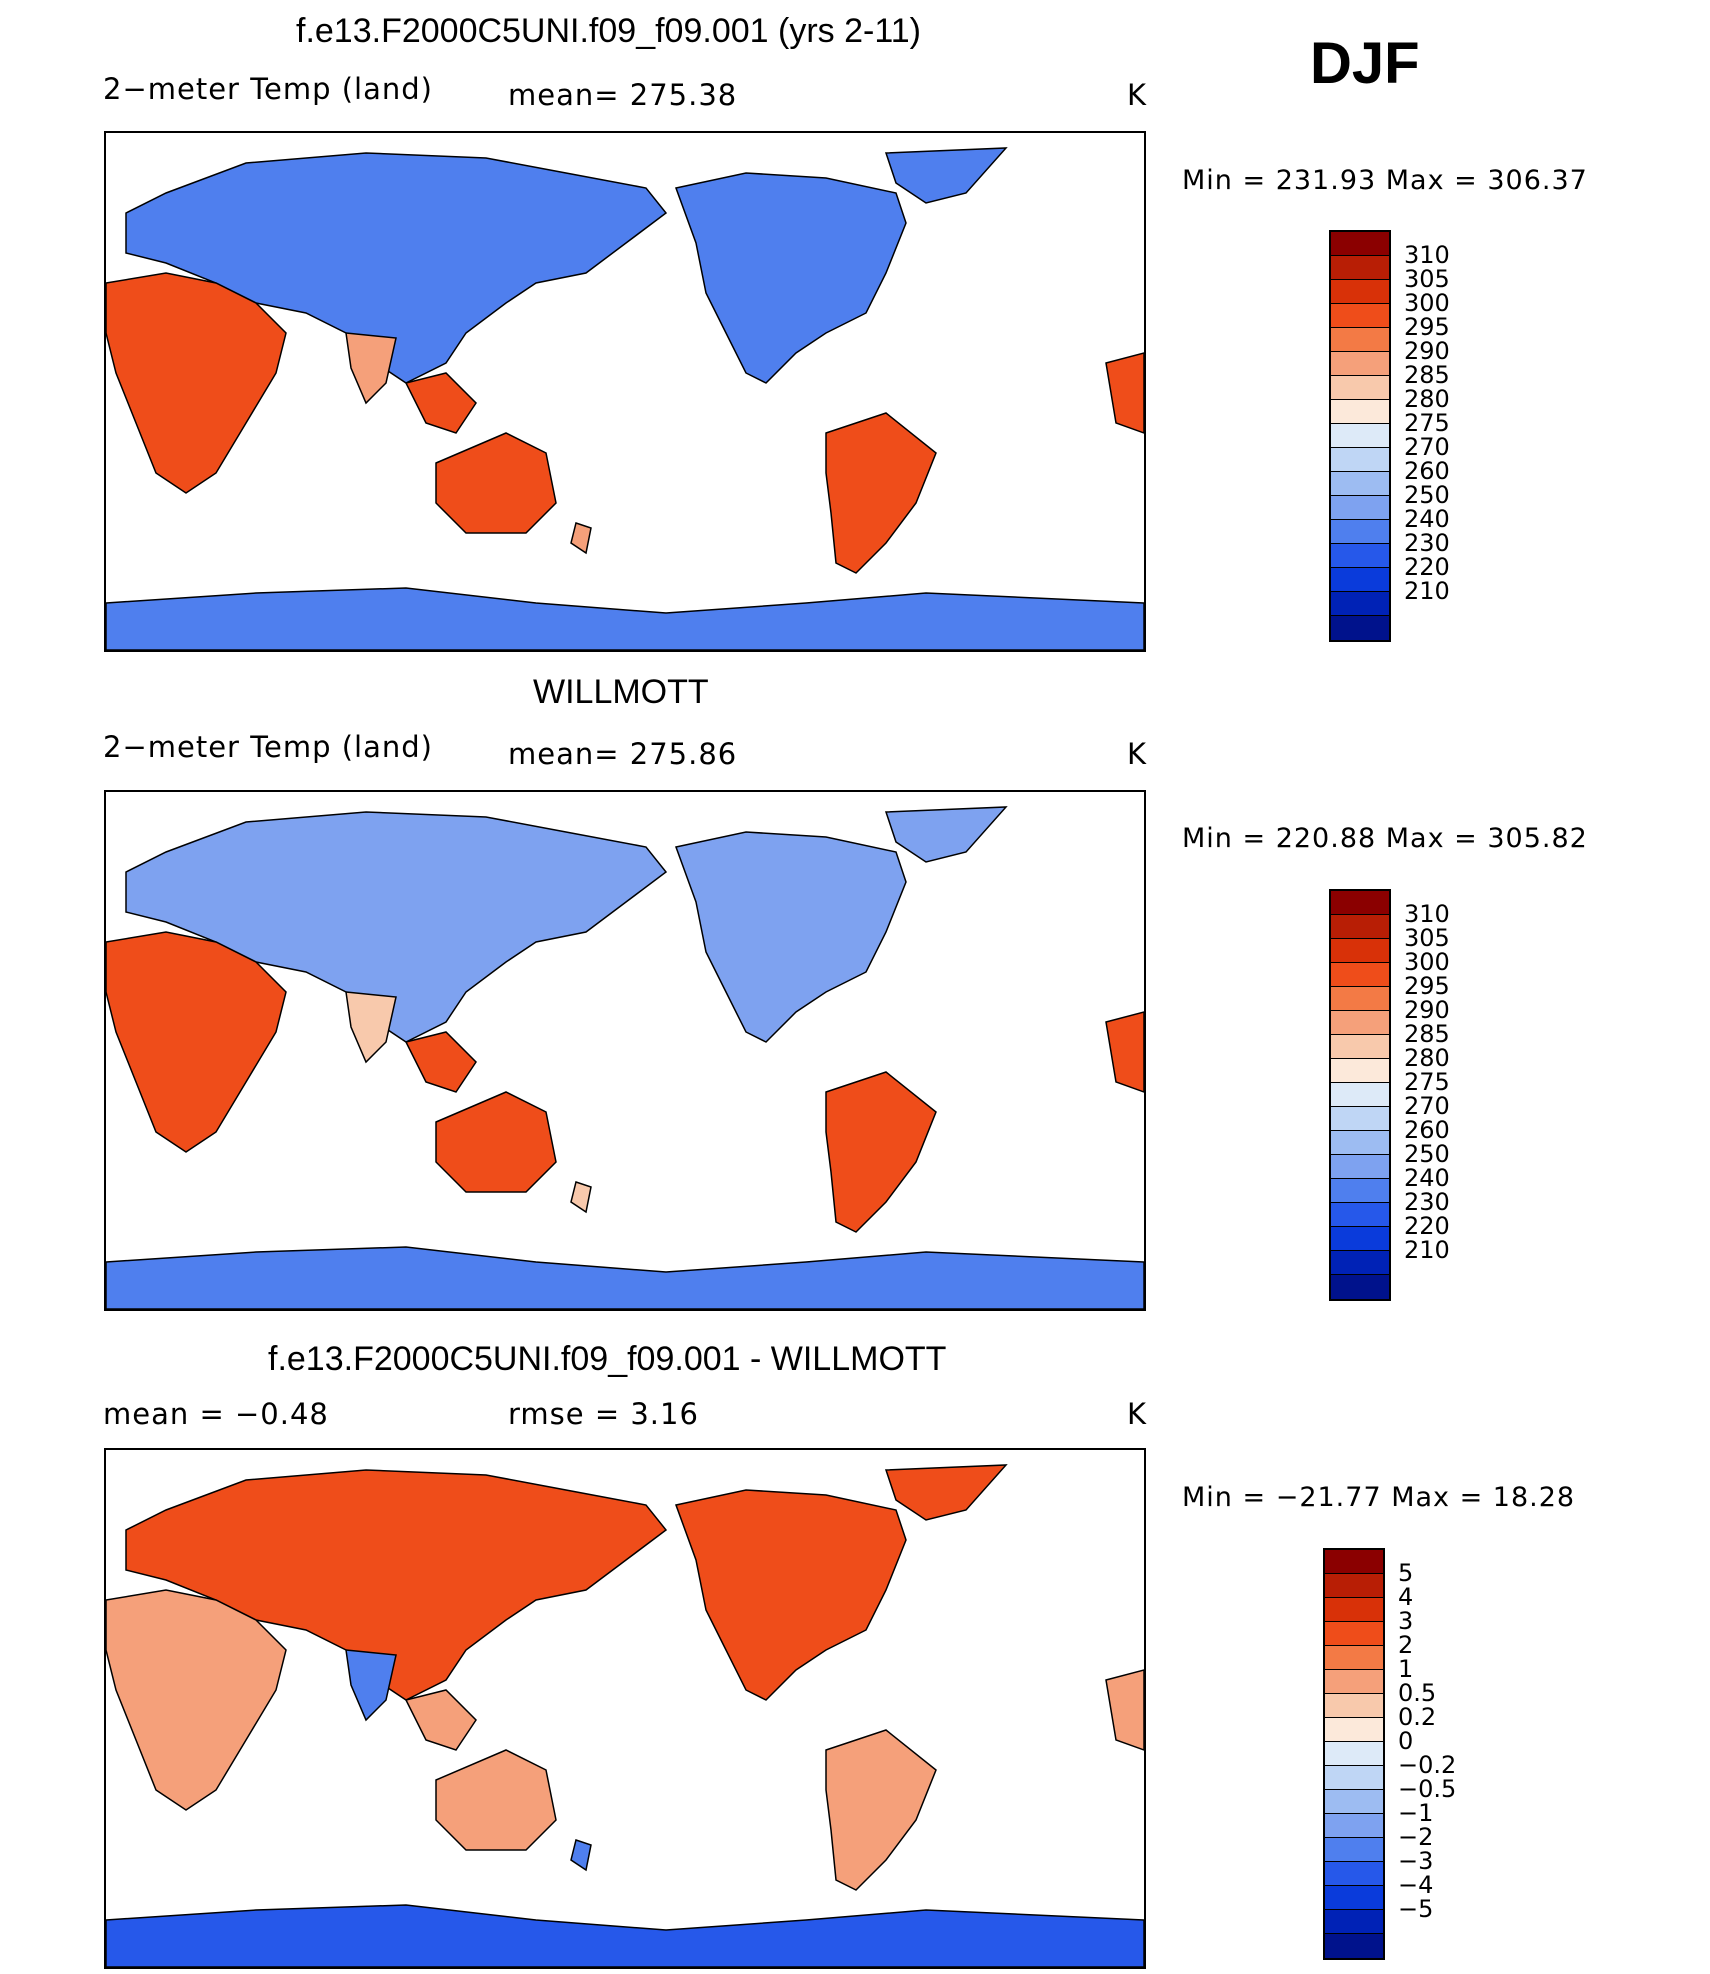 This screenshot has height=1974, width=1710. I want to click on panel-2-units-label: K, so click(1137, 754).